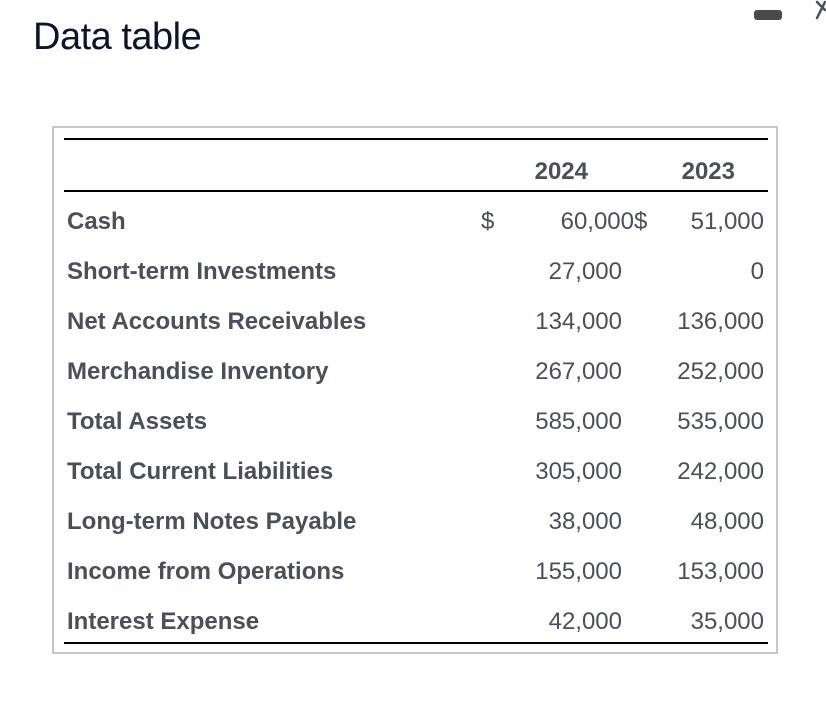  What do you see at coordinates (415, 583) in the screenshot?
I see `table-row: Income from Operations 155,000 153,000` at bounding box center [415, 583].